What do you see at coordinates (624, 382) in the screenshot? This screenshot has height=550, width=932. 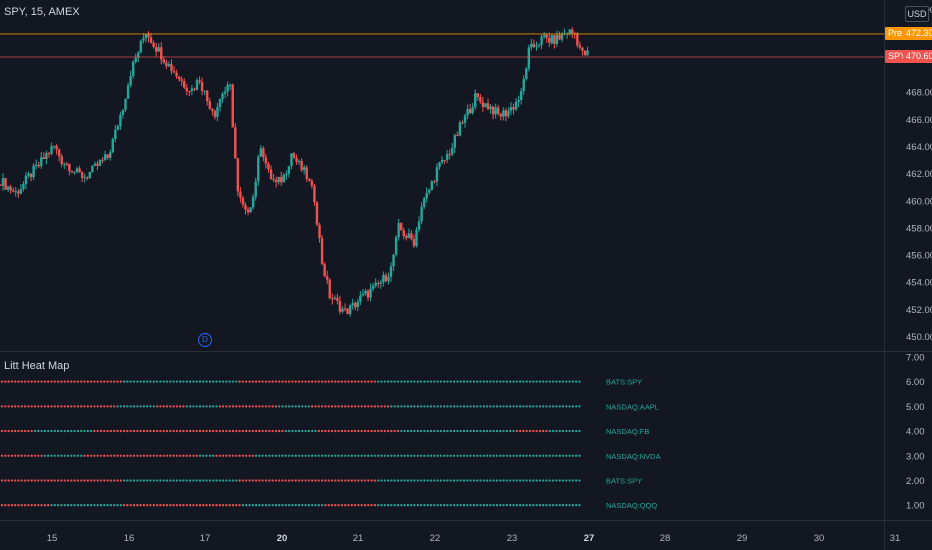 I see `heat-map-symbol-label: BATS:SPY` at bounding box center [624, 382].